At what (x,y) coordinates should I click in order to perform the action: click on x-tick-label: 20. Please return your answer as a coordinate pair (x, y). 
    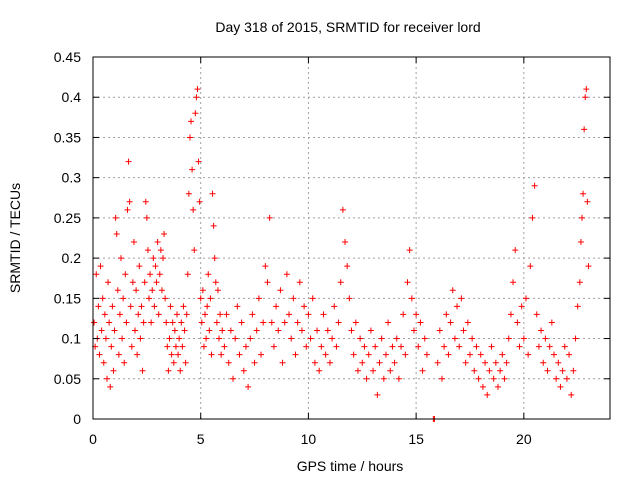
    Looking at the image, I should click on (524, 439).